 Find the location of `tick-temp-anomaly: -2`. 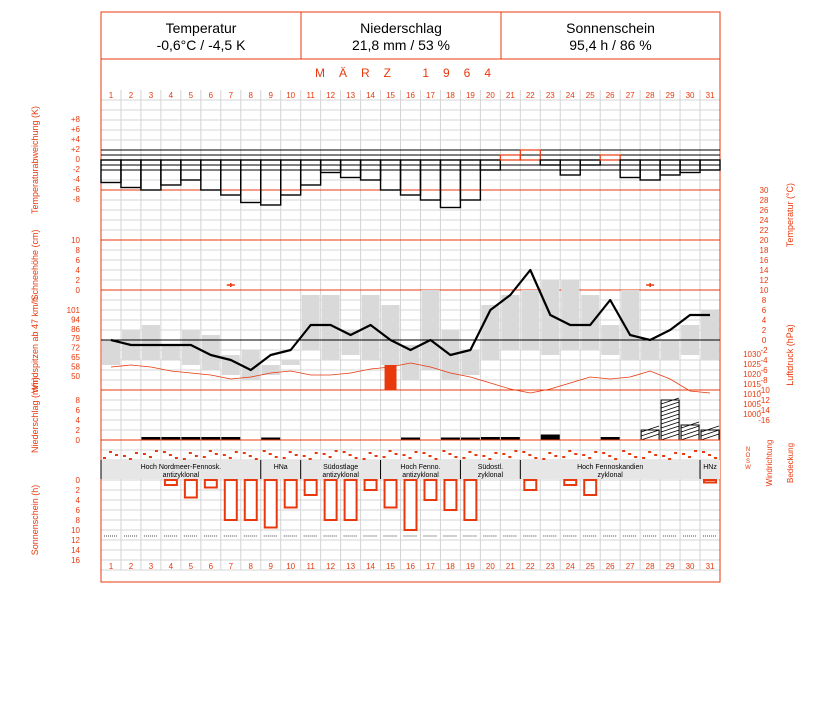

tick-temp-anomaly: -2 is located at coordinates (77, 169).